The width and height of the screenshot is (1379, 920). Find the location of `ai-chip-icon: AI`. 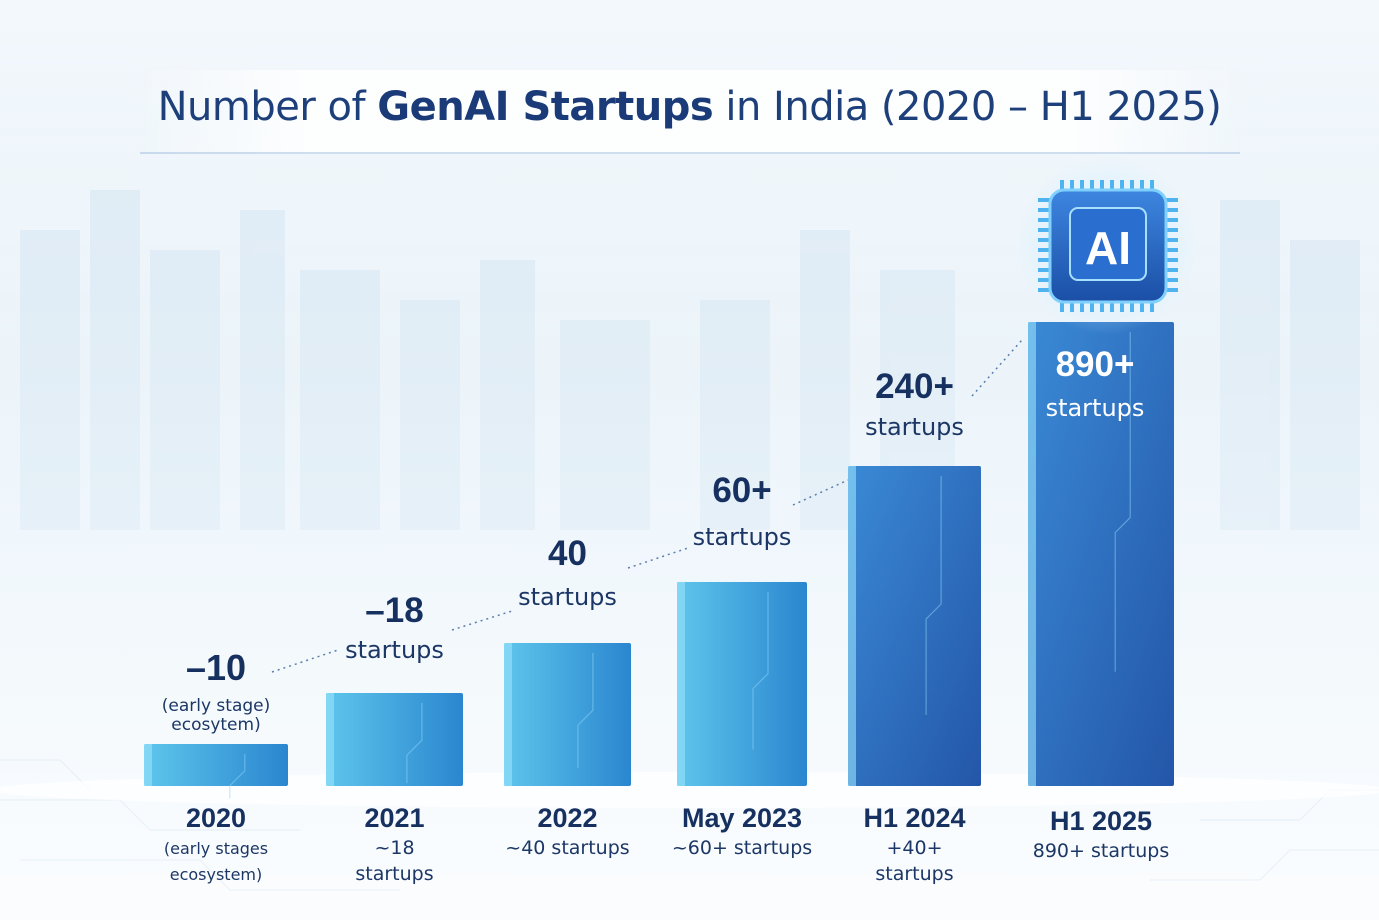

ai-chip-icon: AI is located at coordinates (1107, 245).